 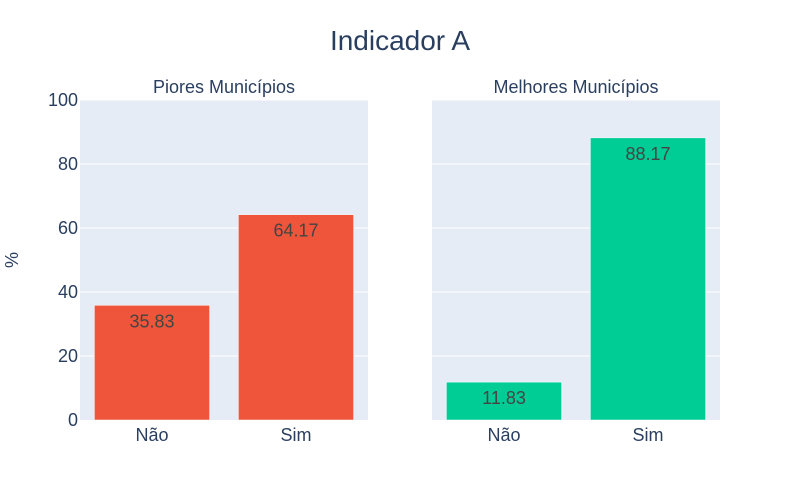 What do you see at coordinates (68, 356) in the screenshot?
I see `y-tick-label: 20` at bounding box center [68, 356].